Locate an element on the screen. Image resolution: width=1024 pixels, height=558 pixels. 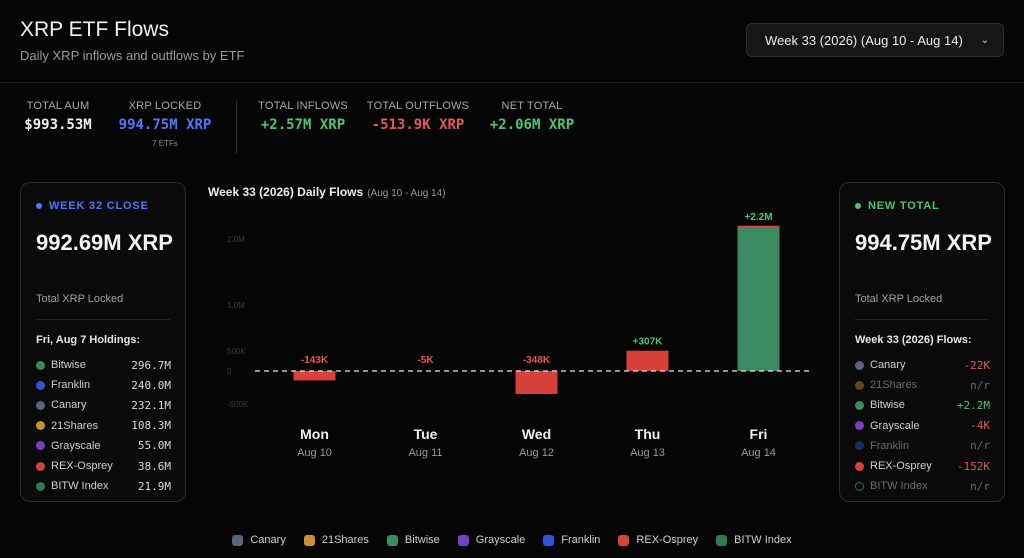
x-date-label: Aug 10 is located at coordinates (314, 453).